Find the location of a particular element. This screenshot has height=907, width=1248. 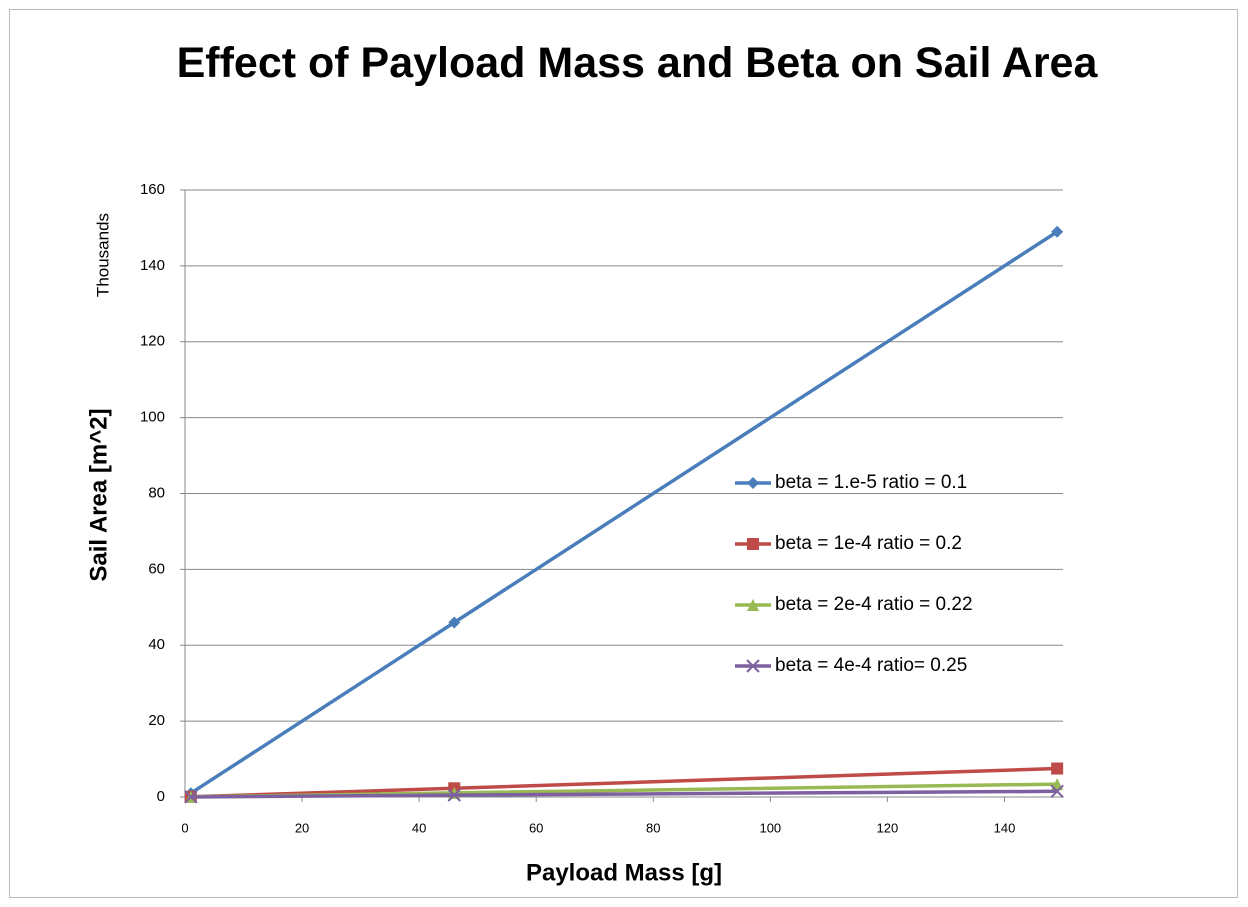

y-axis-unit: Thousands is located at coordinates (102, 255).